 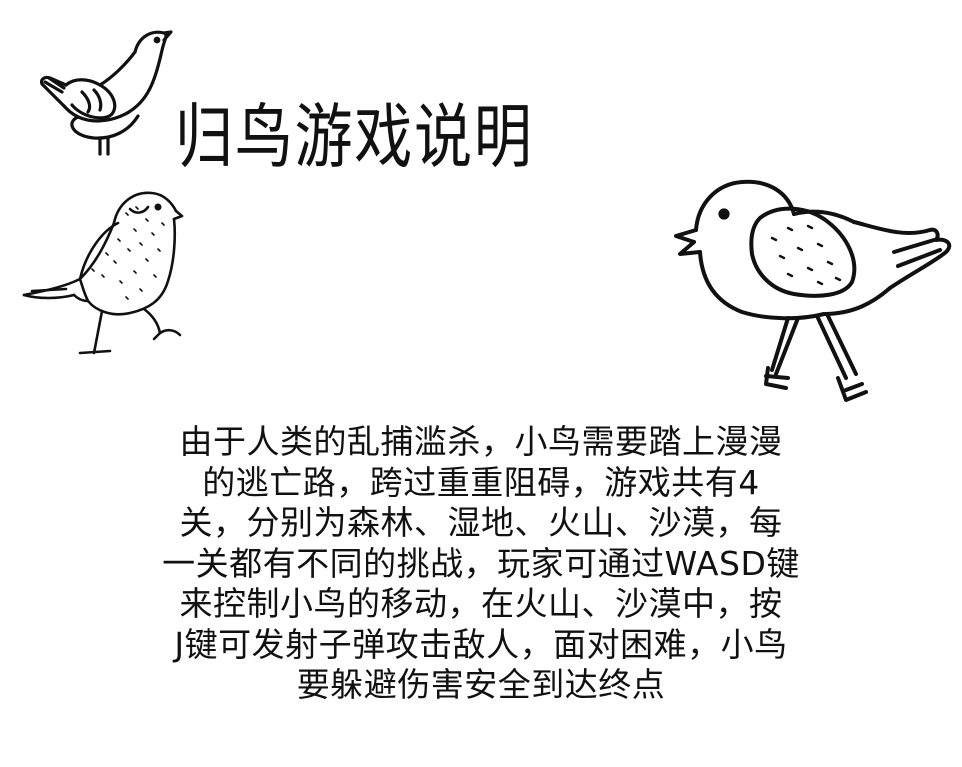 What do you see at coordinates (481, 644) in the screenshot?
I see `description-line: J键可发射子弹攻击敌人，面对困难，小鸟` at bounding box center [481, 644].